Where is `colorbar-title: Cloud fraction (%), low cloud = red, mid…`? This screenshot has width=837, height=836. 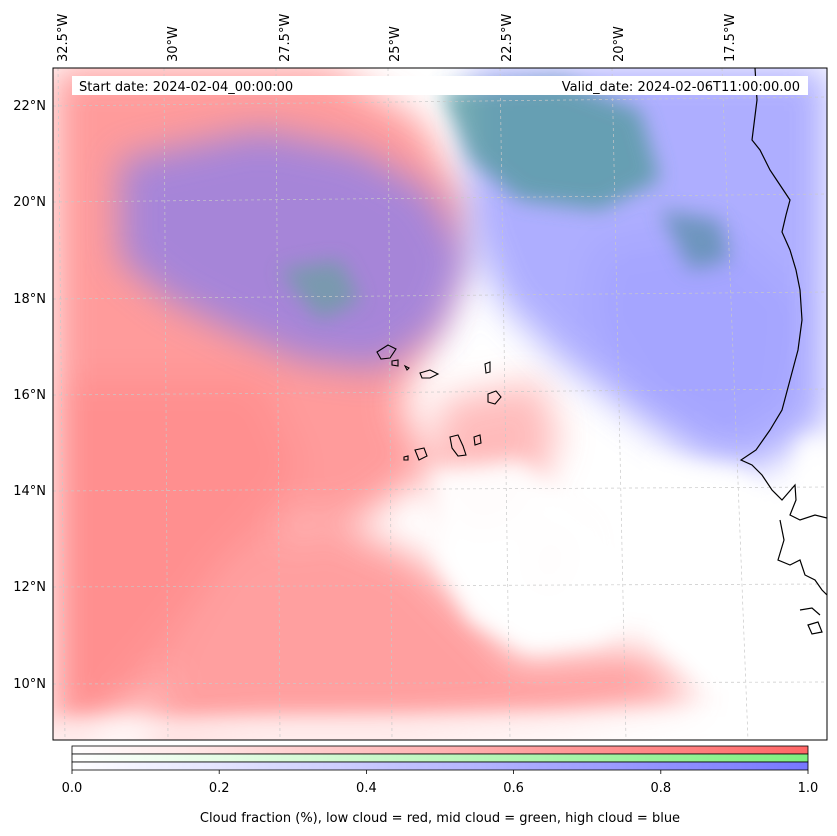 colorbar-title: Cloud fraction (%), low cloud = red, mid… is located at coordinates (440, 818).